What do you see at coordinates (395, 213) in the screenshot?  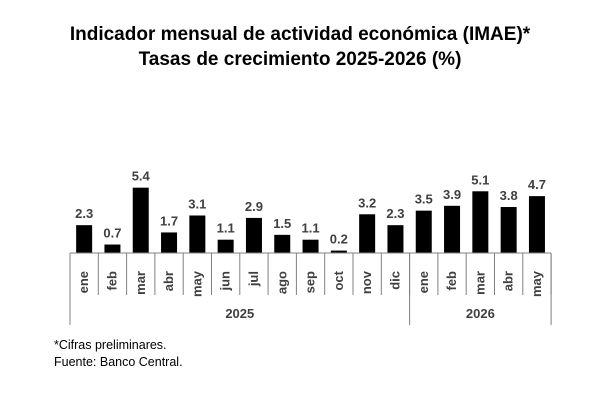 I see `data-label-11: 2.3` at bounding box center [395, 213].